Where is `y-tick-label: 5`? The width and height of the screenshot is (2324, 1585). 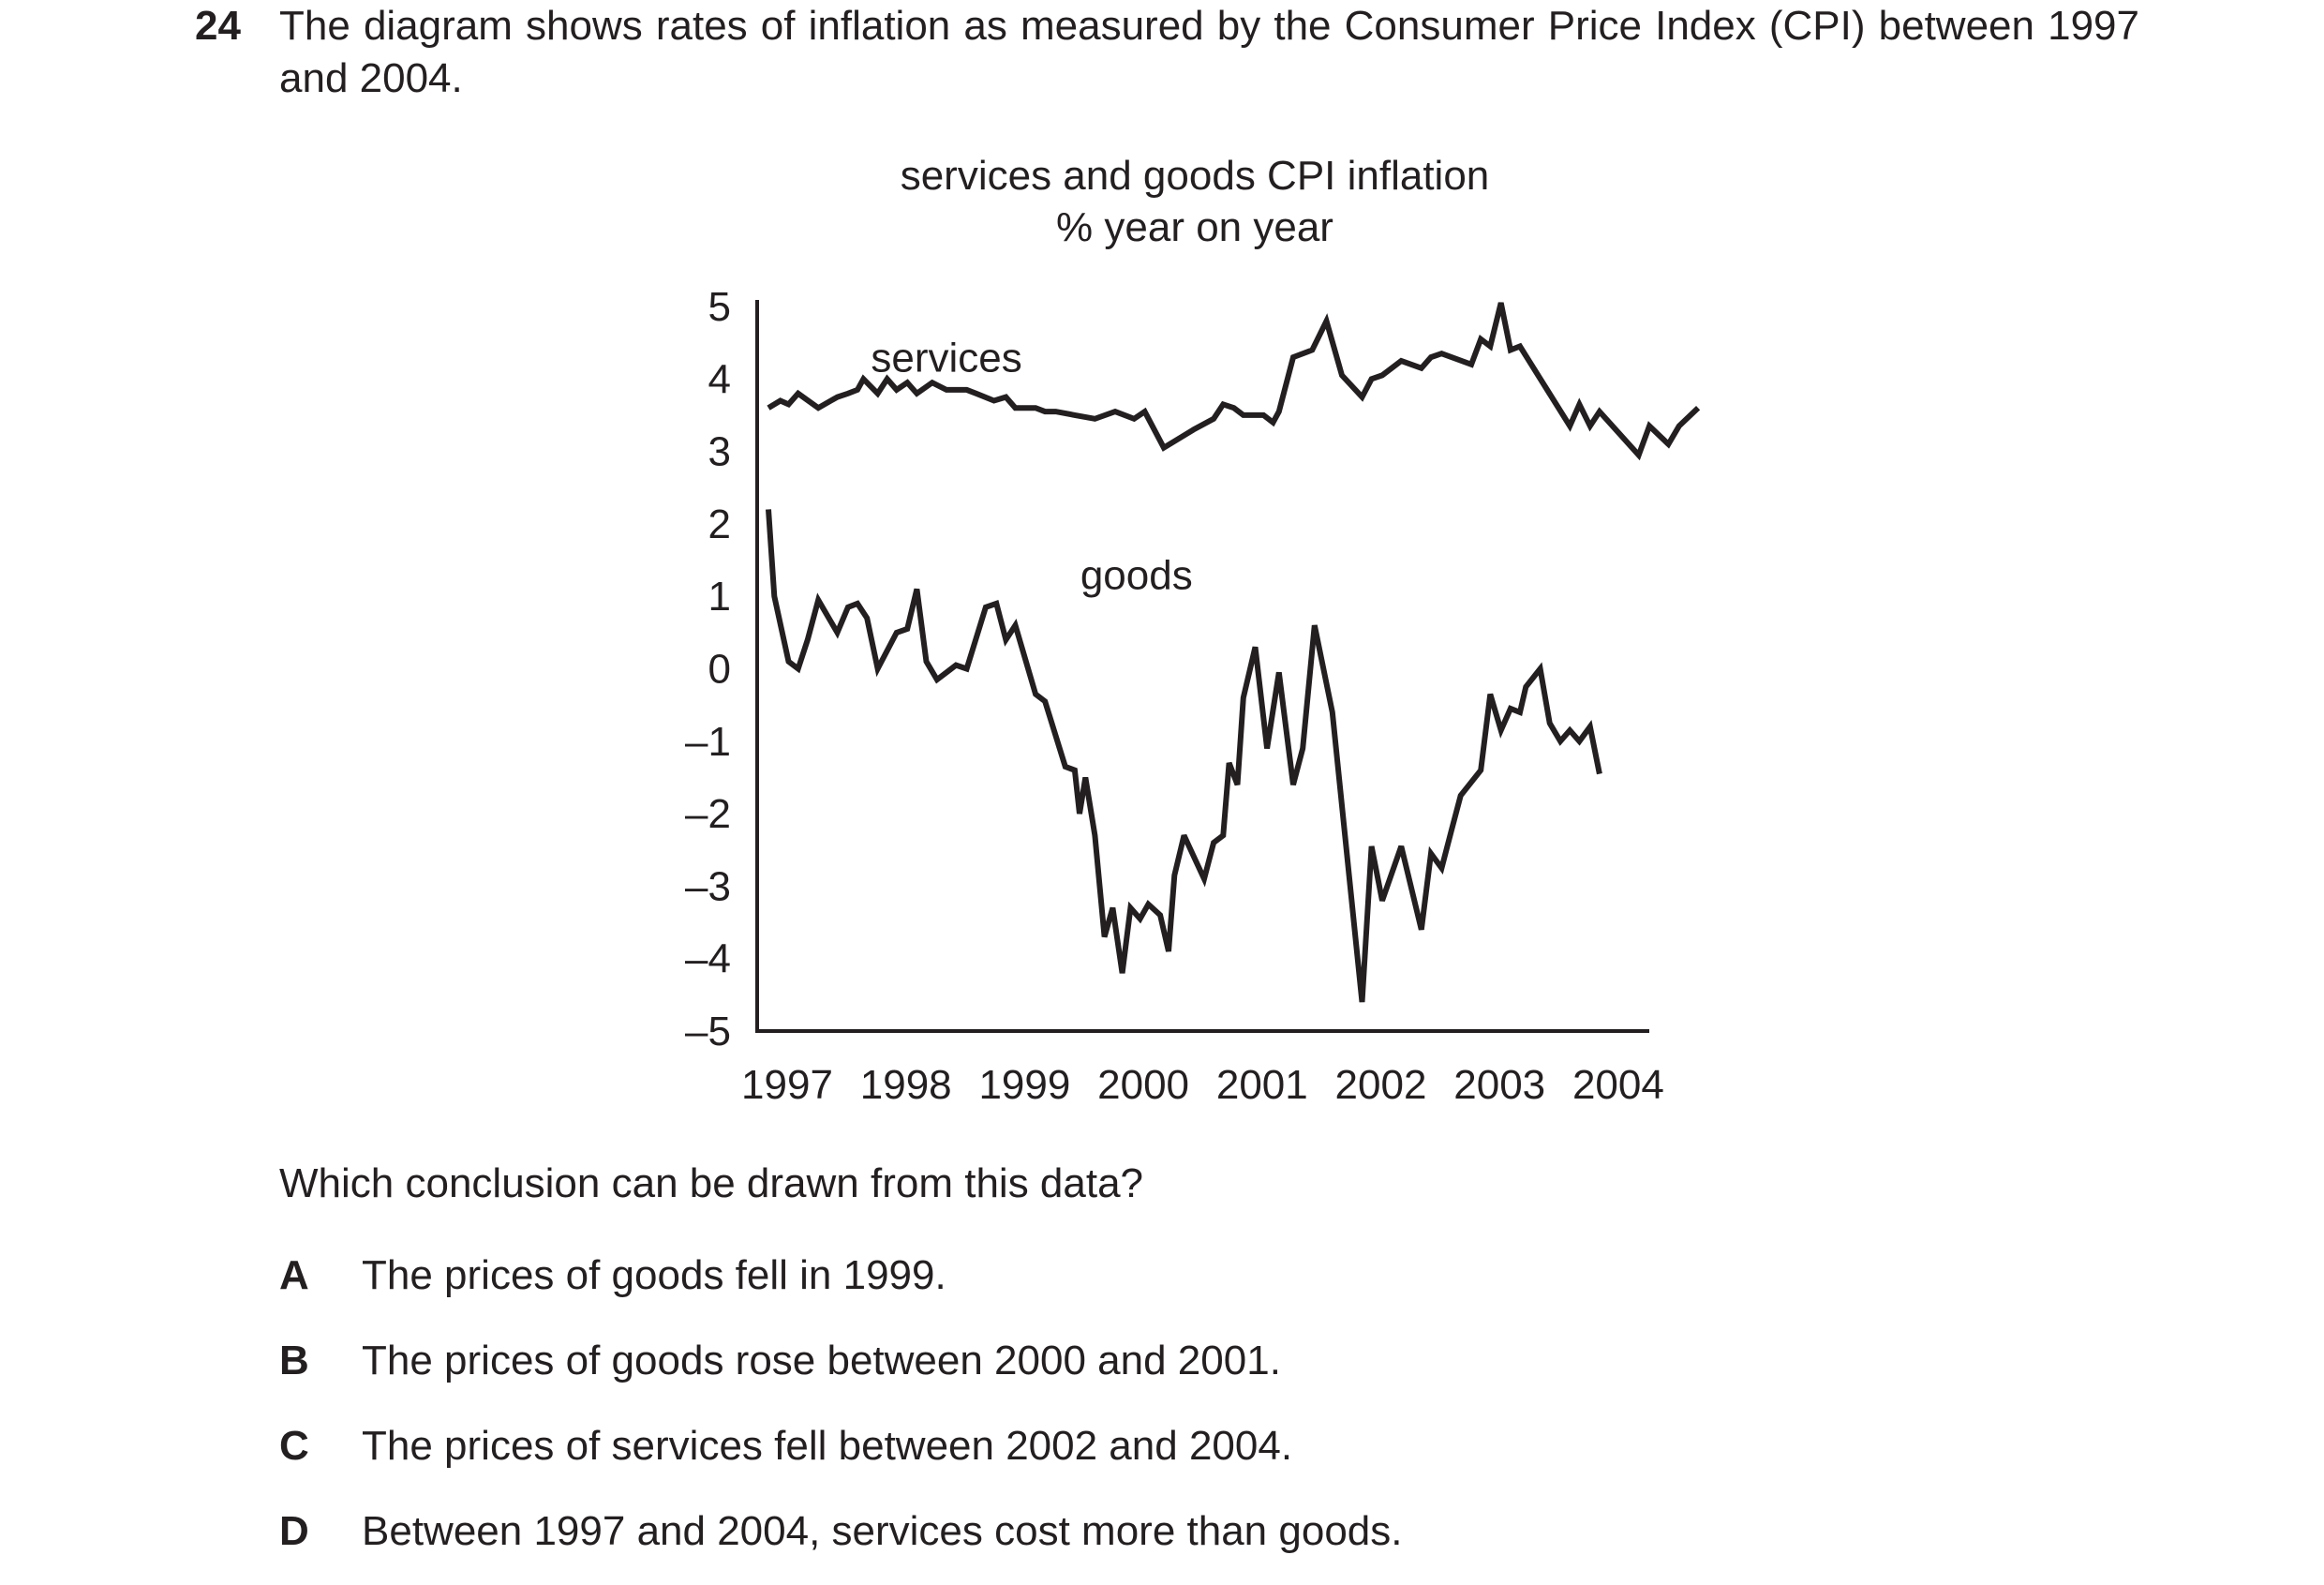 y-tick-label: 5 is located at coordinates (719, 307).